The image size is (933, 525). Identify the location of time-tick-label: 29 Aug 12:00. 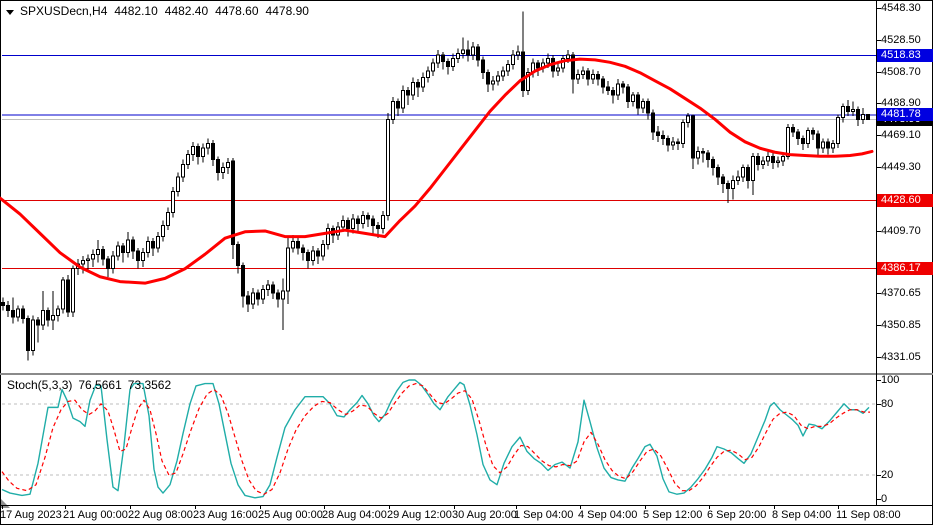
(419, 515).